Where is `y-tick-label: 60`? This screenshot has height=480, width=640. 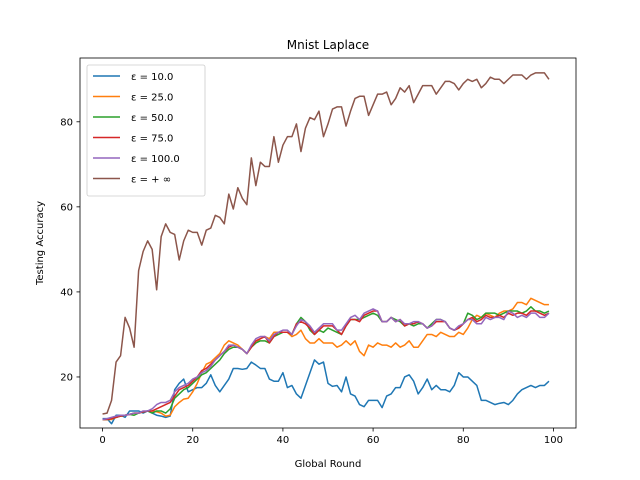 y-tick-label: 60 is located at coordinates (66, 207).